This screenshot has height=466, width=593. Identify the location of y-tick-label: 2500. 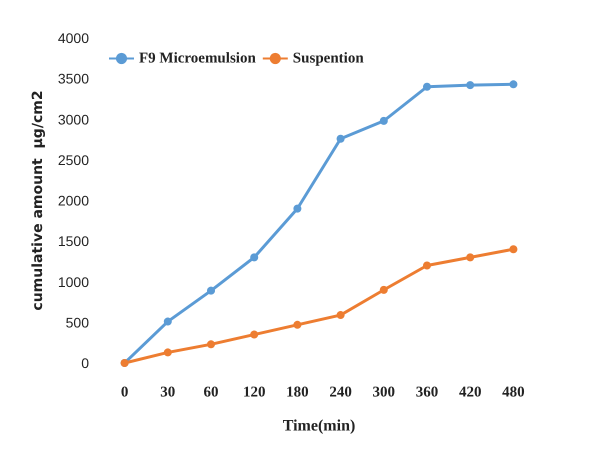
(74, 160).